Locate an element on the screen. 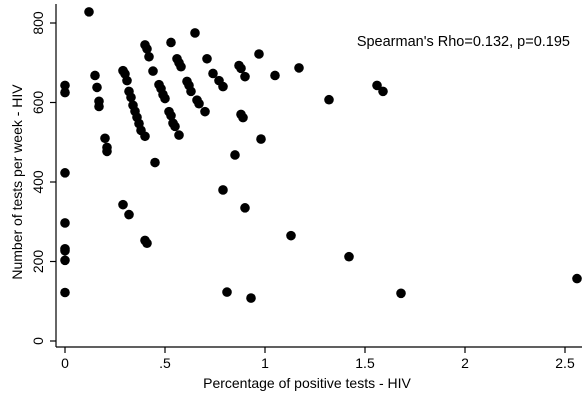 Image resolution: width=584 pixels, height=399 pixels. y-tick-label: 600 is located at coordinates (38, 103).